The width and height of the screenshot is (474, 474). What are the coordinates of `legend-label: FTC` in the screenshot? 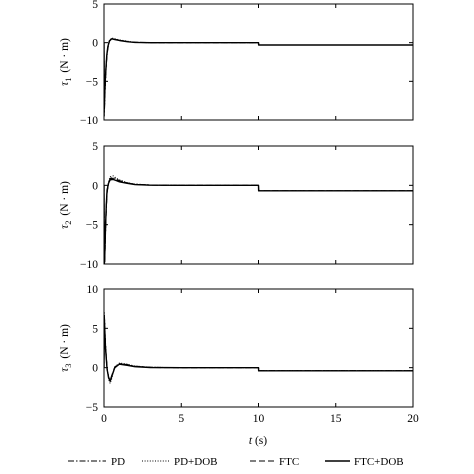 It's located at (289, 462).